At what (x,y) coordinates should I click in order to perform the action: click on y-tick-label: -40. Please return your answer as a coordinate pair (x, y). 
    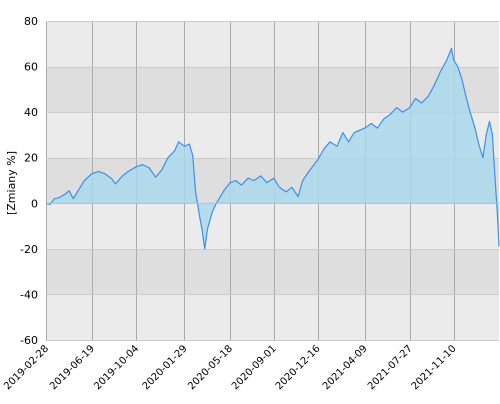
    Looking at the image, I should click on (29, 294).